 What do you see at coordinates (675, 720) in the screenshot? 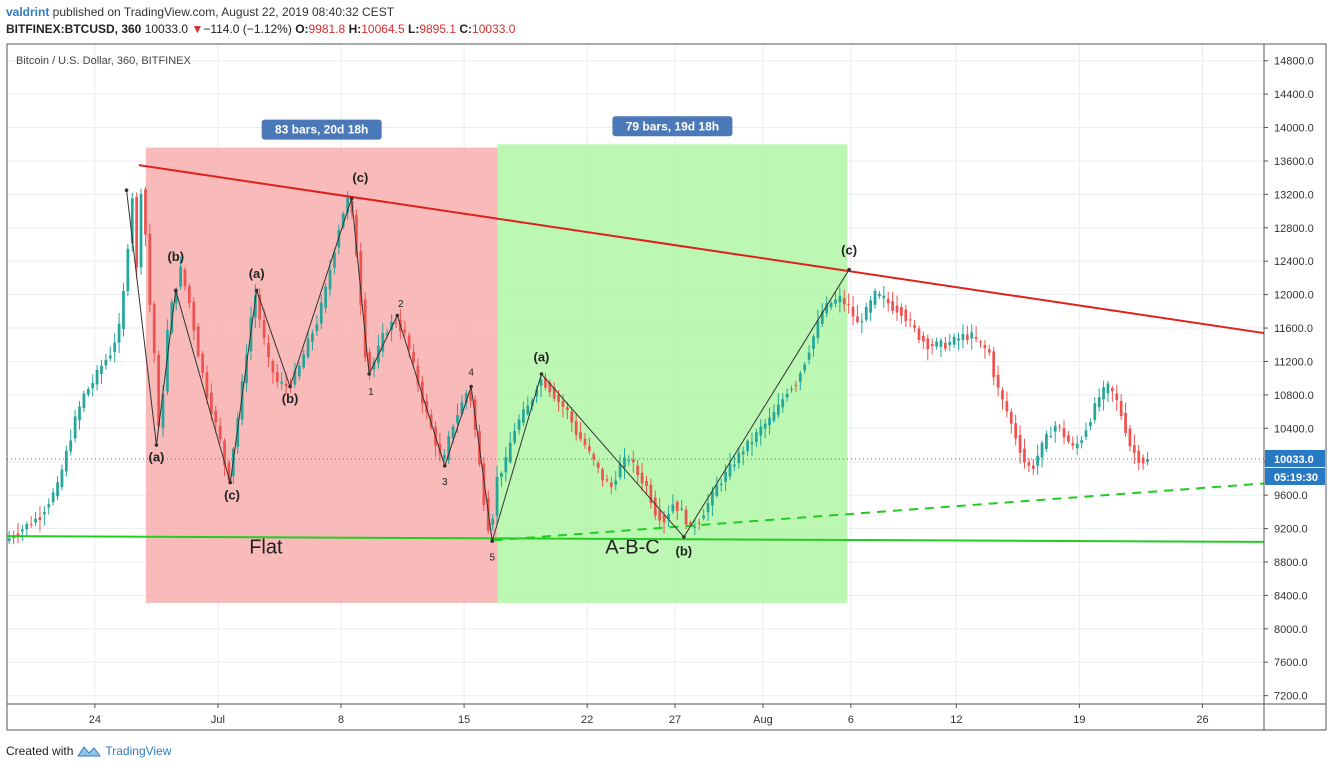
I see `time-tick-label: 27` at bounding box center [675, 720].